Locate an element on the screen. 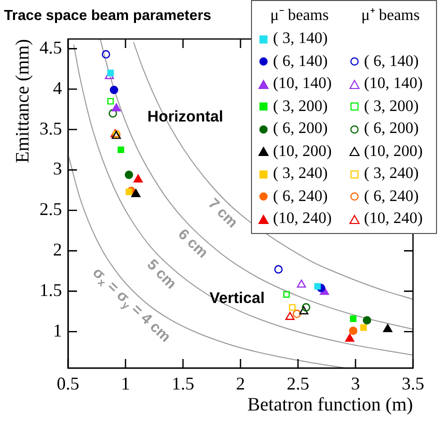 The height and width of the screenshot is (421, 438). x-tick-label: 1.5 is located at coordinates (183, 384).